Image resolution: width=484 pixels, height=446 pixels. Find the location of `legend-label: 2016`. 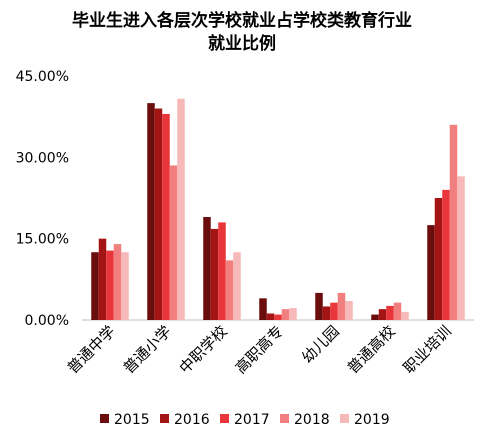

legend-label: 2016 is located at coordinates (192, 420).